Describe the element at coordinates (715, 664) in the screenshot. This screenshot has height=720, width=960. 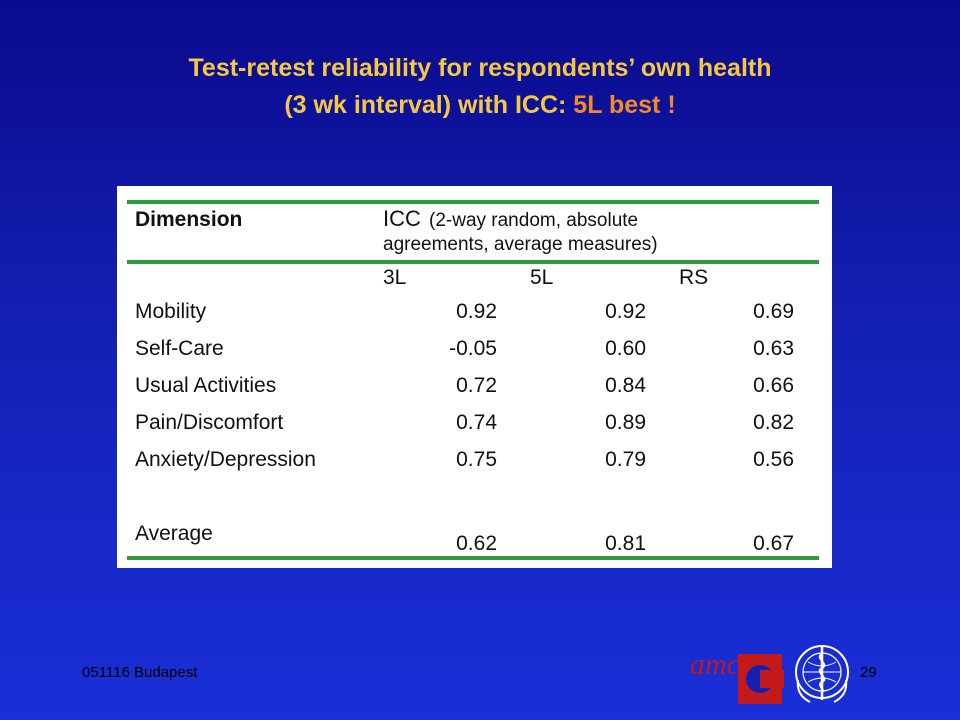
I see `amc-logo-text: amc` at that location.